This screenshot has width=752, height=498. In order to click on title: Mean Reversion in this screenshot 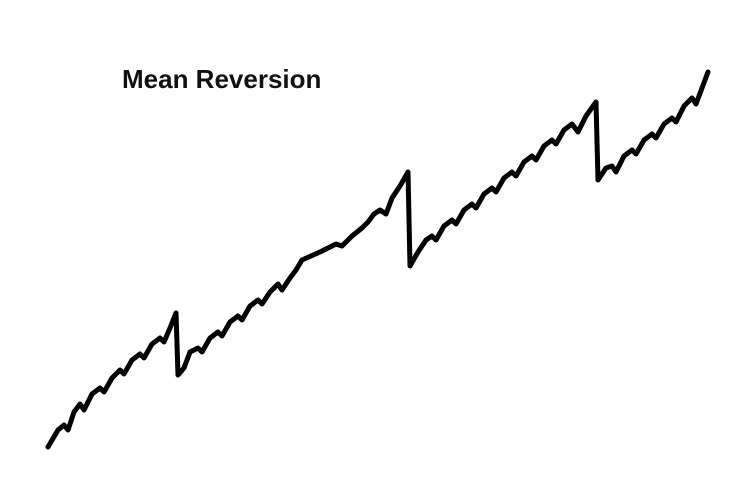, I will do `click(221, 79)`.